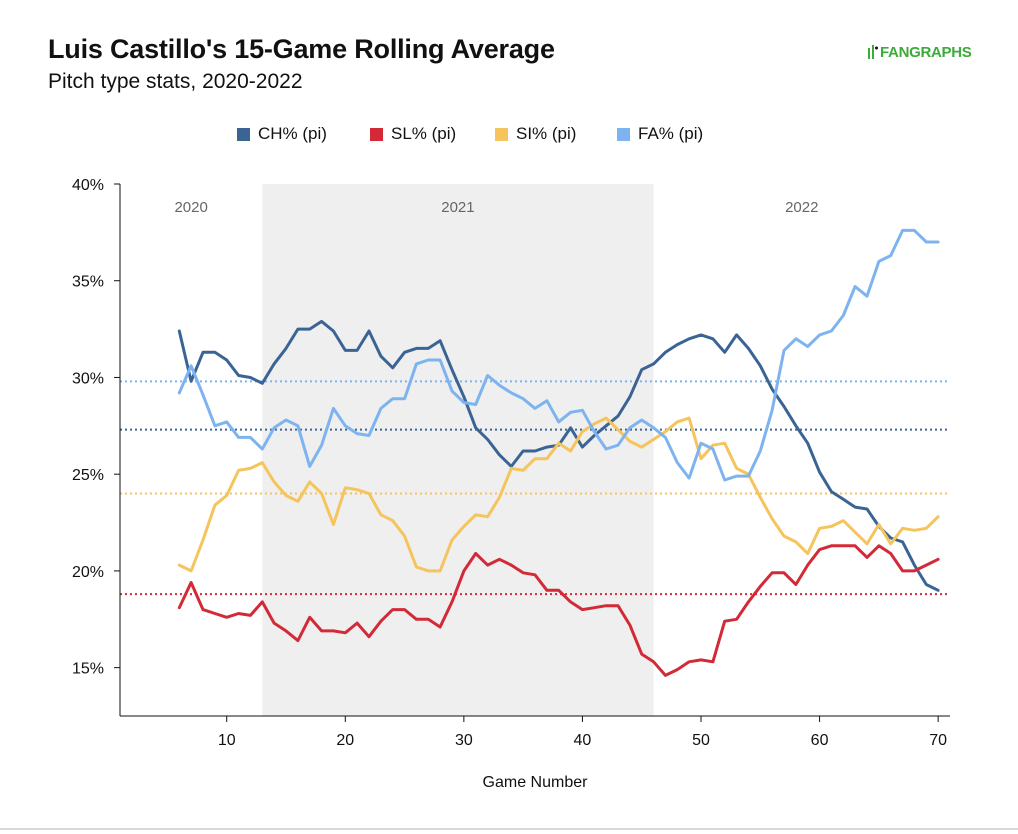 The width and height of the screenshot is (1018, 834). I want to click on x-tick-label-10: 10, so click(227, 740).